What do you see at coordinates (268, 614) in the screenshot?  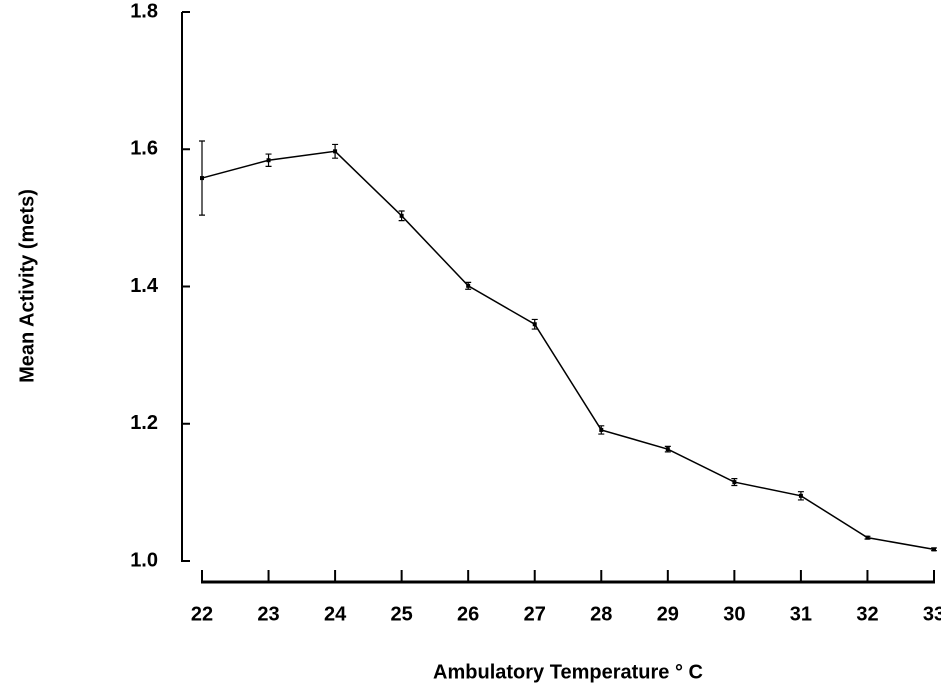 I see `x-tick-label: 23` at bounding box center [268, 614].